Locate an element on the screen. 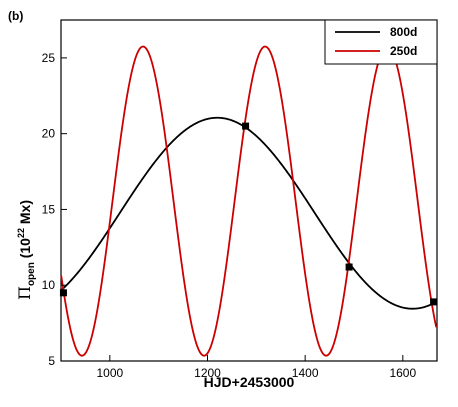 The image size is (458, 407). x-tick-label: 1400 is located at coordinates (305, 373).